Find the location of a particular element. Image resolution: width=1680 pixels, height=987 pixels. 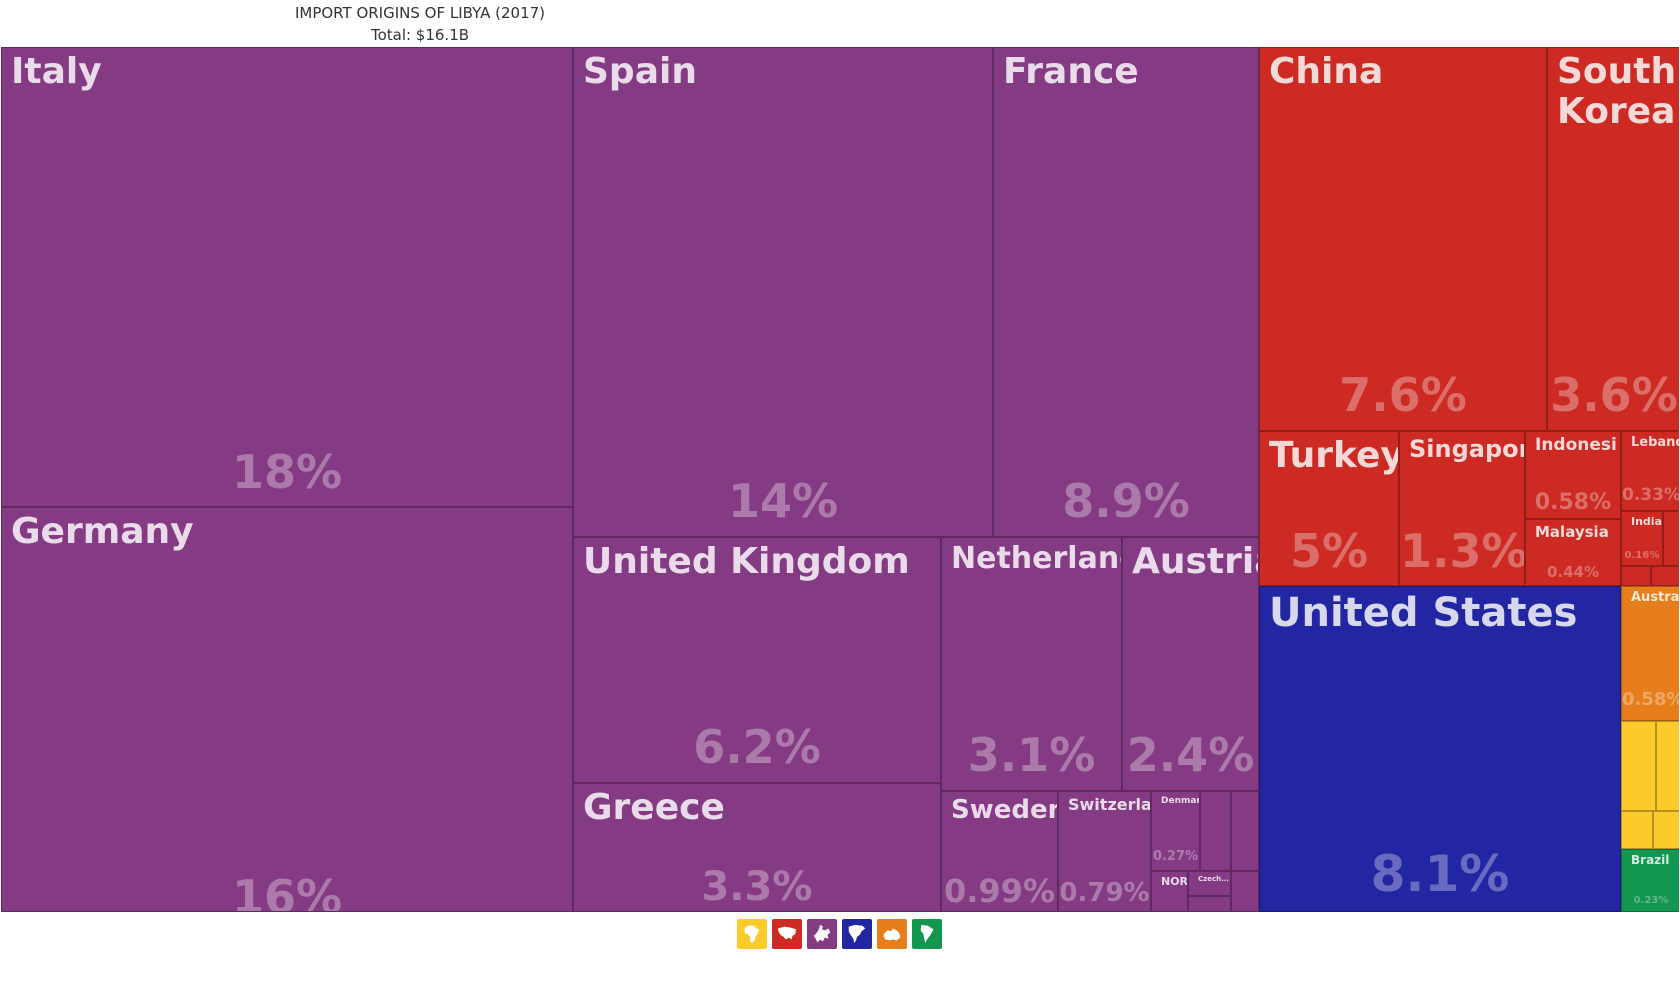

treemap-label-sweden: Sweden is located at coordinates (1004, 810).